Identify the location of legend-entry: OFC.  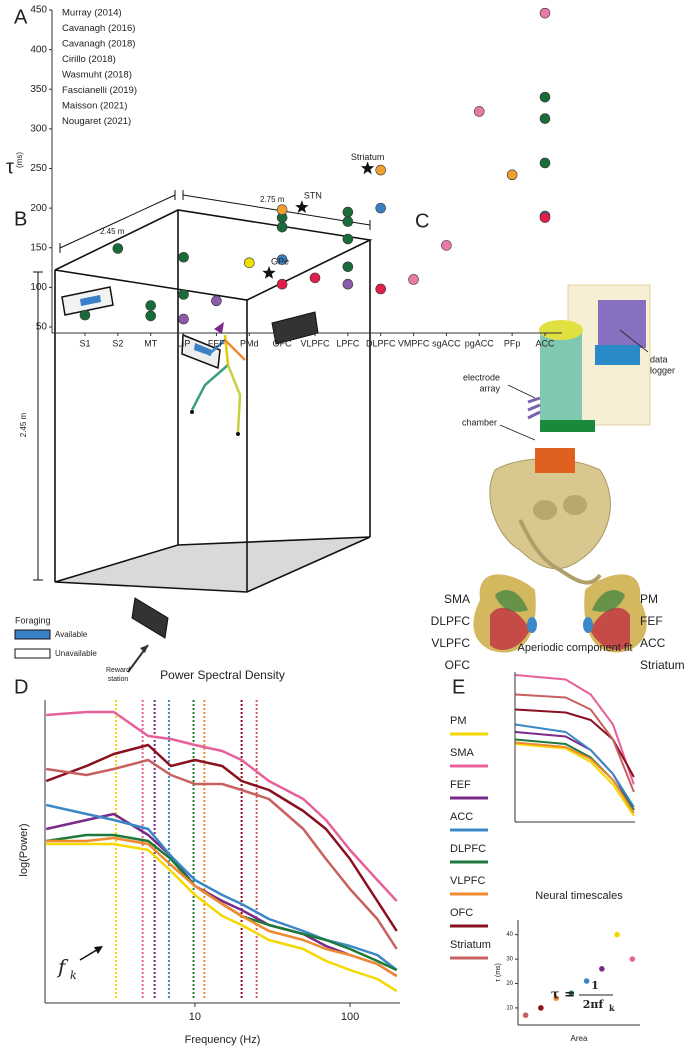
(461, 913).